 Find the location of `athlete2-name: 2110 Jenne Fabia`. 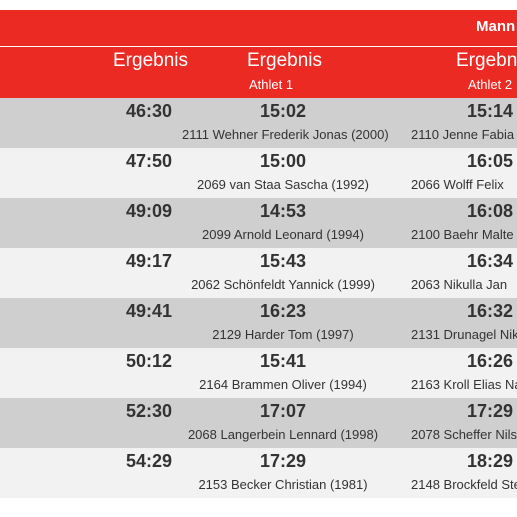

athlete2-name: 2110 Jenne Fabia is located at coordinates (463, 134).